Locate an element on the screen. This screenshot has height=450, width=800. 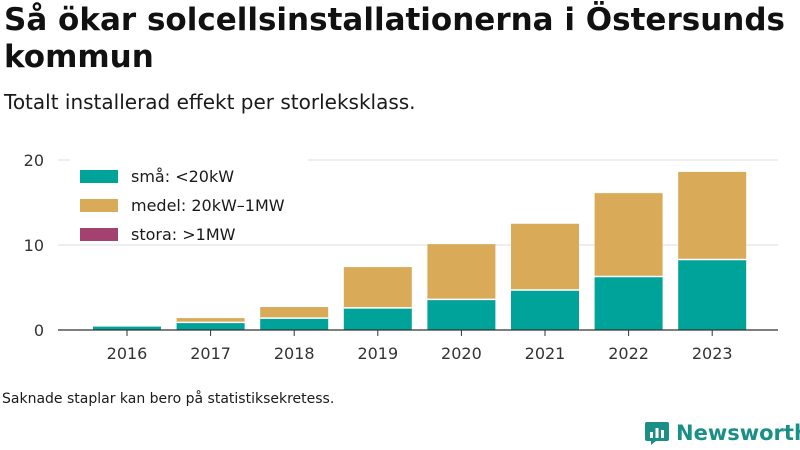
newsworthy-logo-icon is located at coordinates (657, 433).